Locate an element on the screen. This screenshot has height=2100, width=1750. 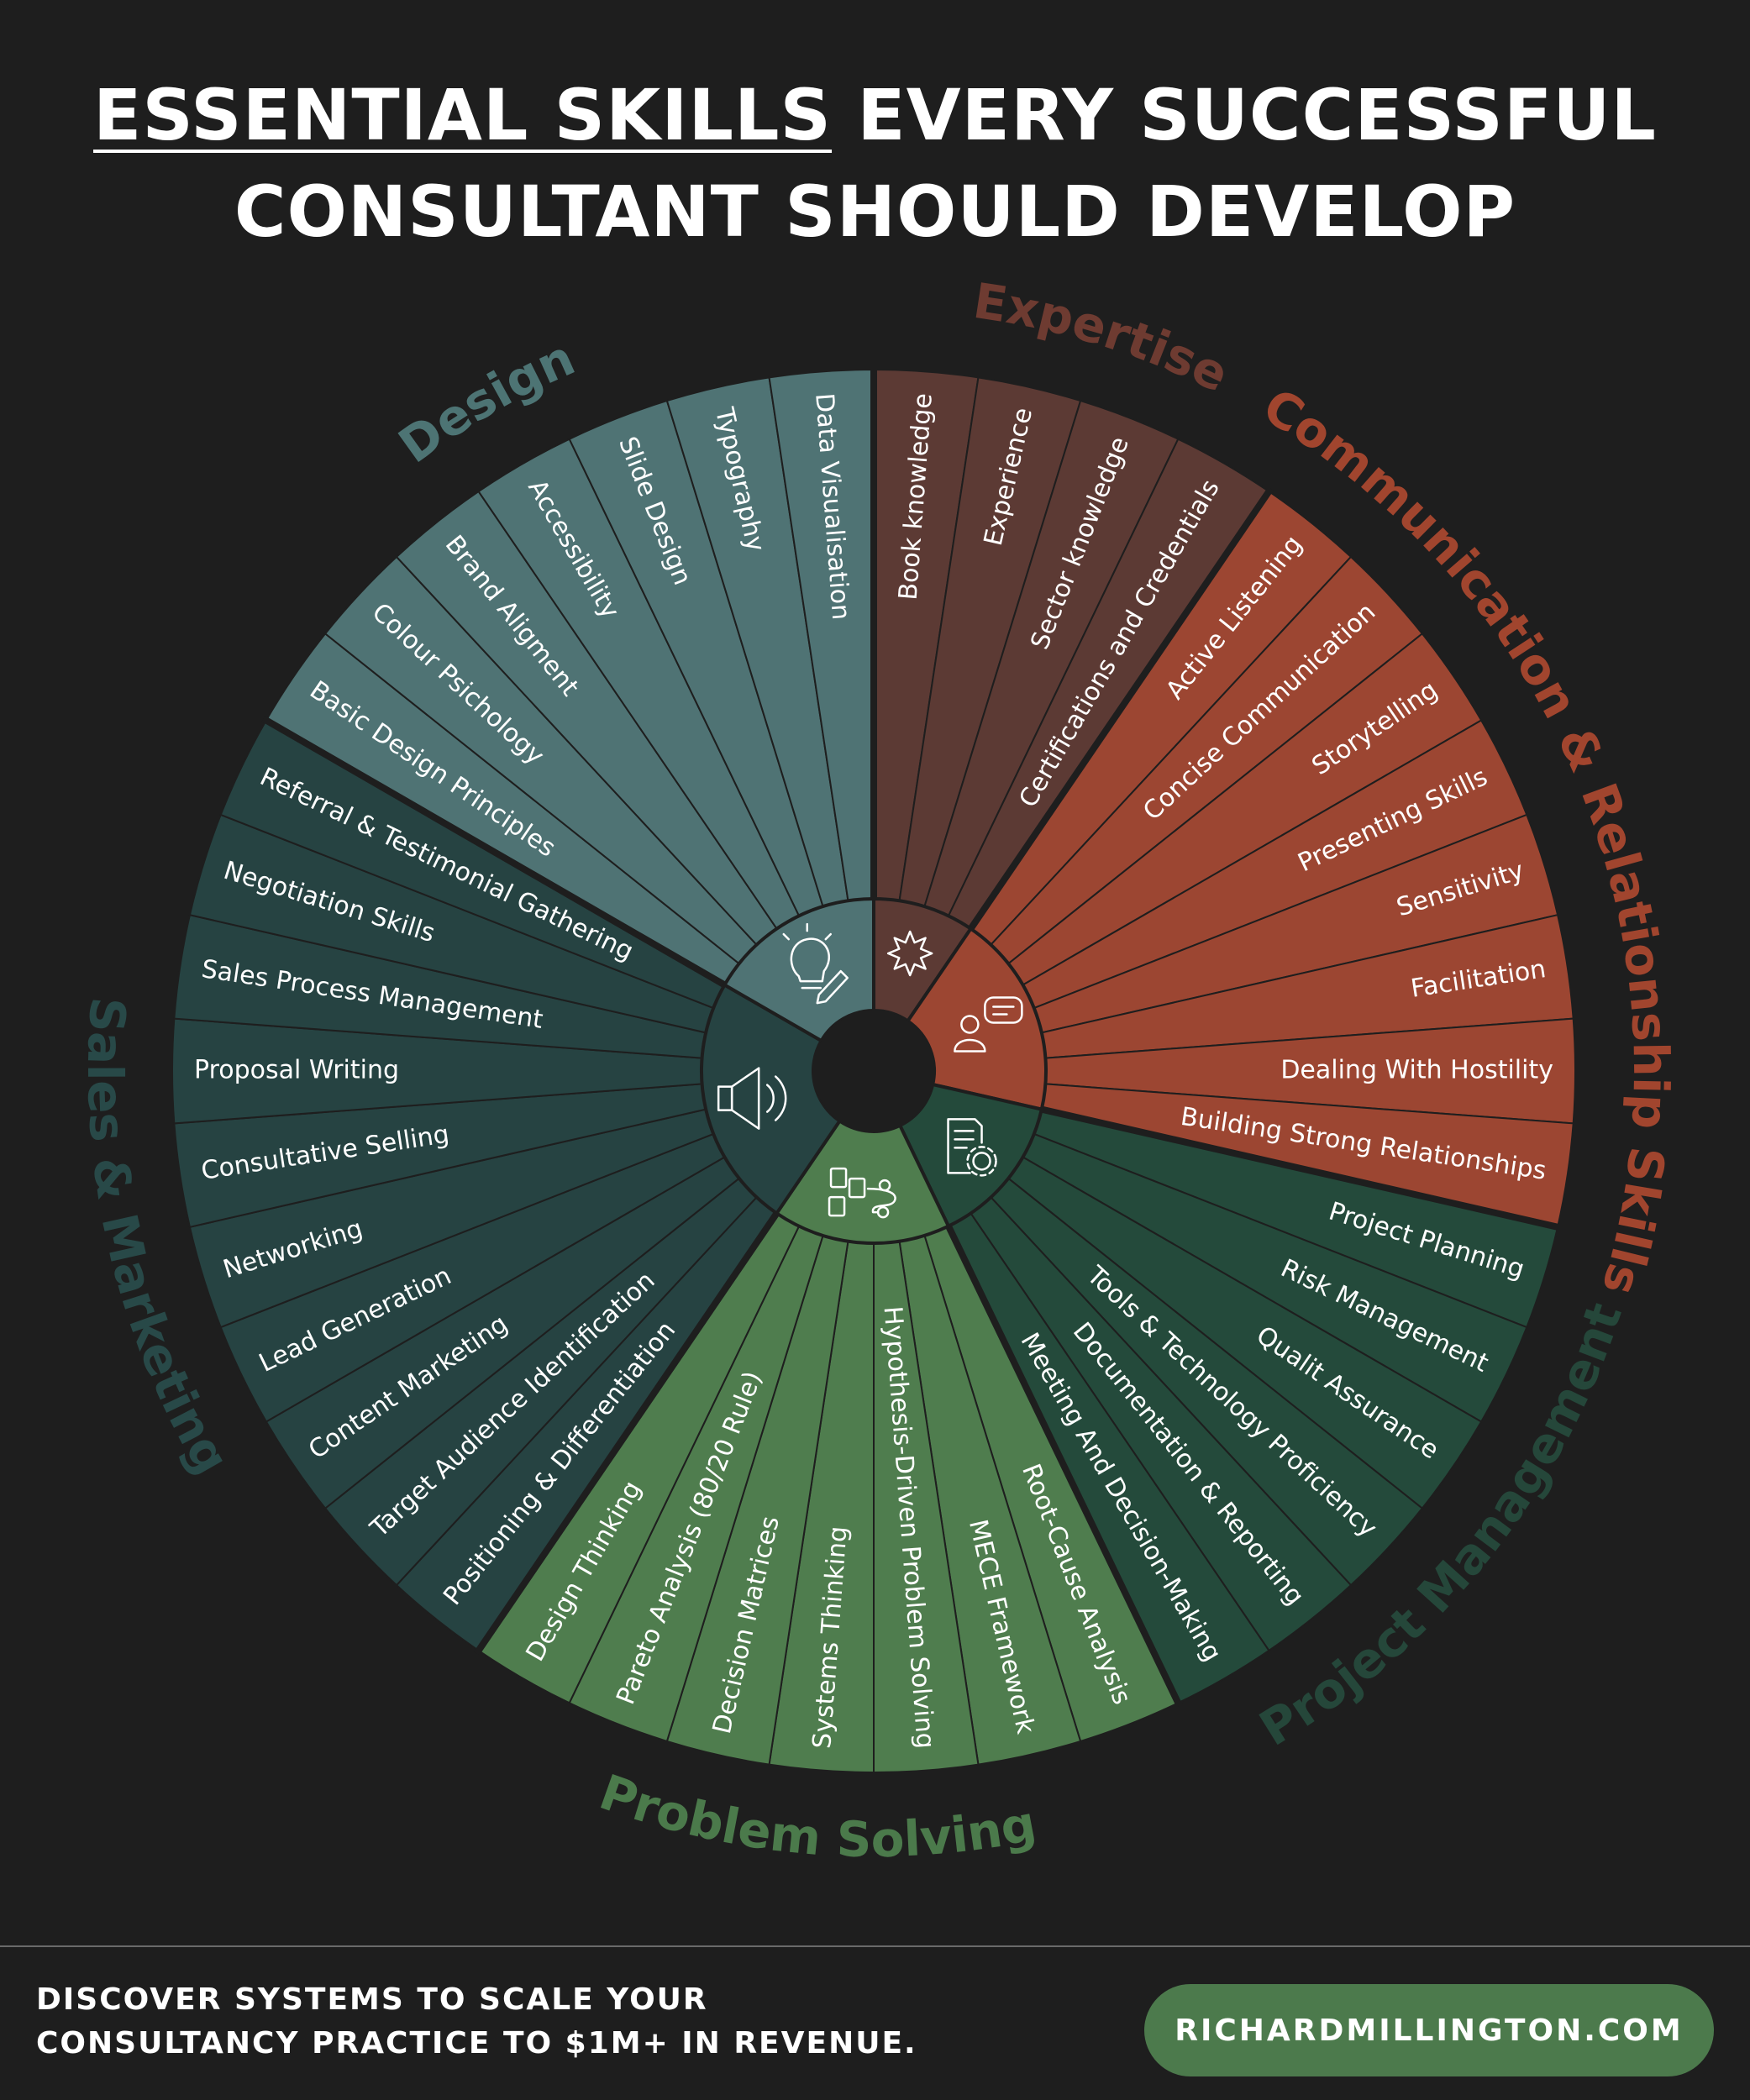
center-hole is located at coordinates (874, 1071).